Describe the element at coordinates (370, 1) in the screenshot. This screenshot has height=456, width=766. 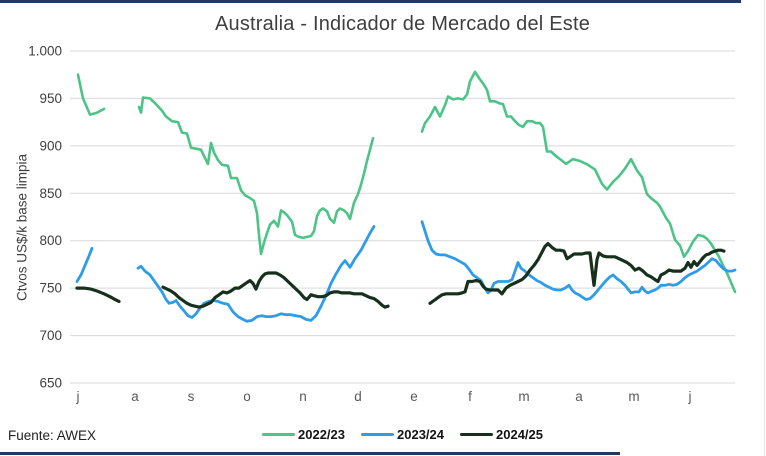
I see `top-divider` at that location.